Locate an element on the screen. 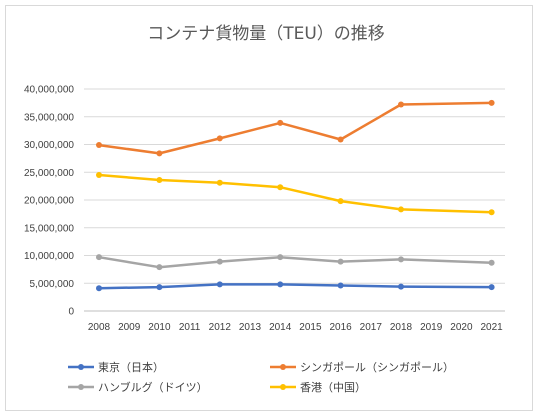 The height and width of the screenshot is (418, 540). series-line is located at coordinates (295, 128).